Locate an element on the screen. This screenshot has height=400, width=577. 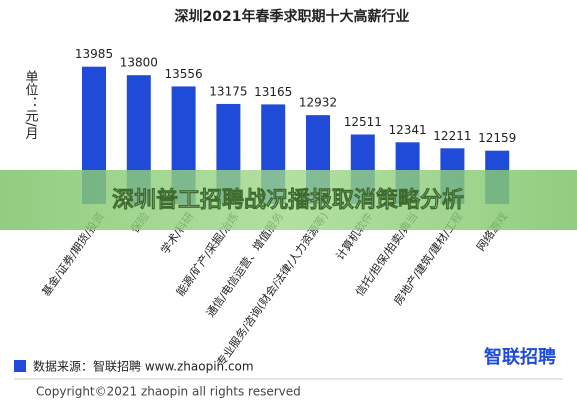
value-label: 12211 is located at coordinates (452, 136).